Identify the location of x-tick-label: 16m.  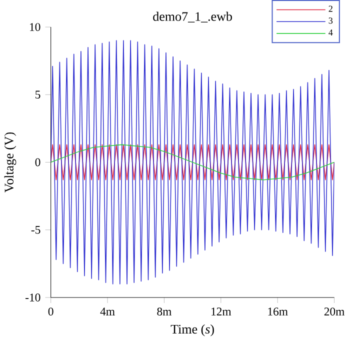
(278, 312).